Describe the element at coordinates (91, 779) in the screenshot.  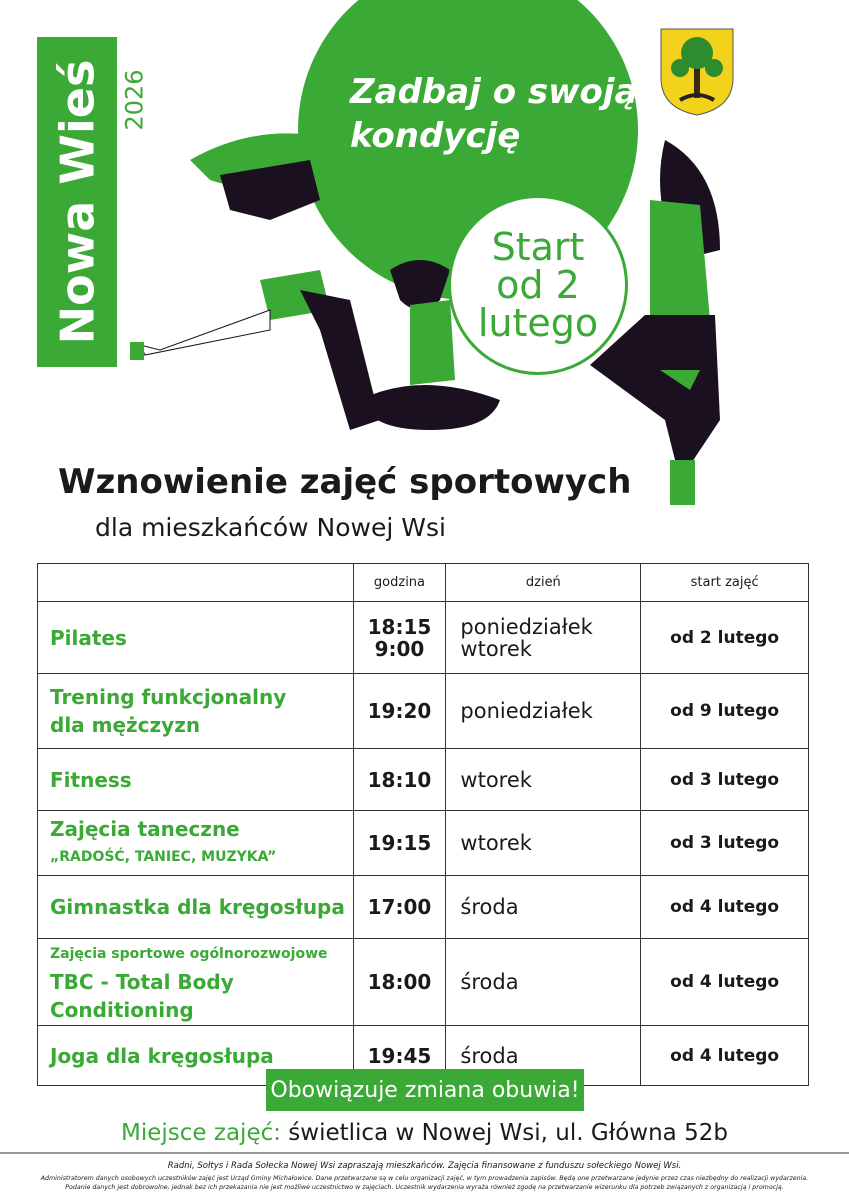
I see `class-name-line: Fitness` at that location.